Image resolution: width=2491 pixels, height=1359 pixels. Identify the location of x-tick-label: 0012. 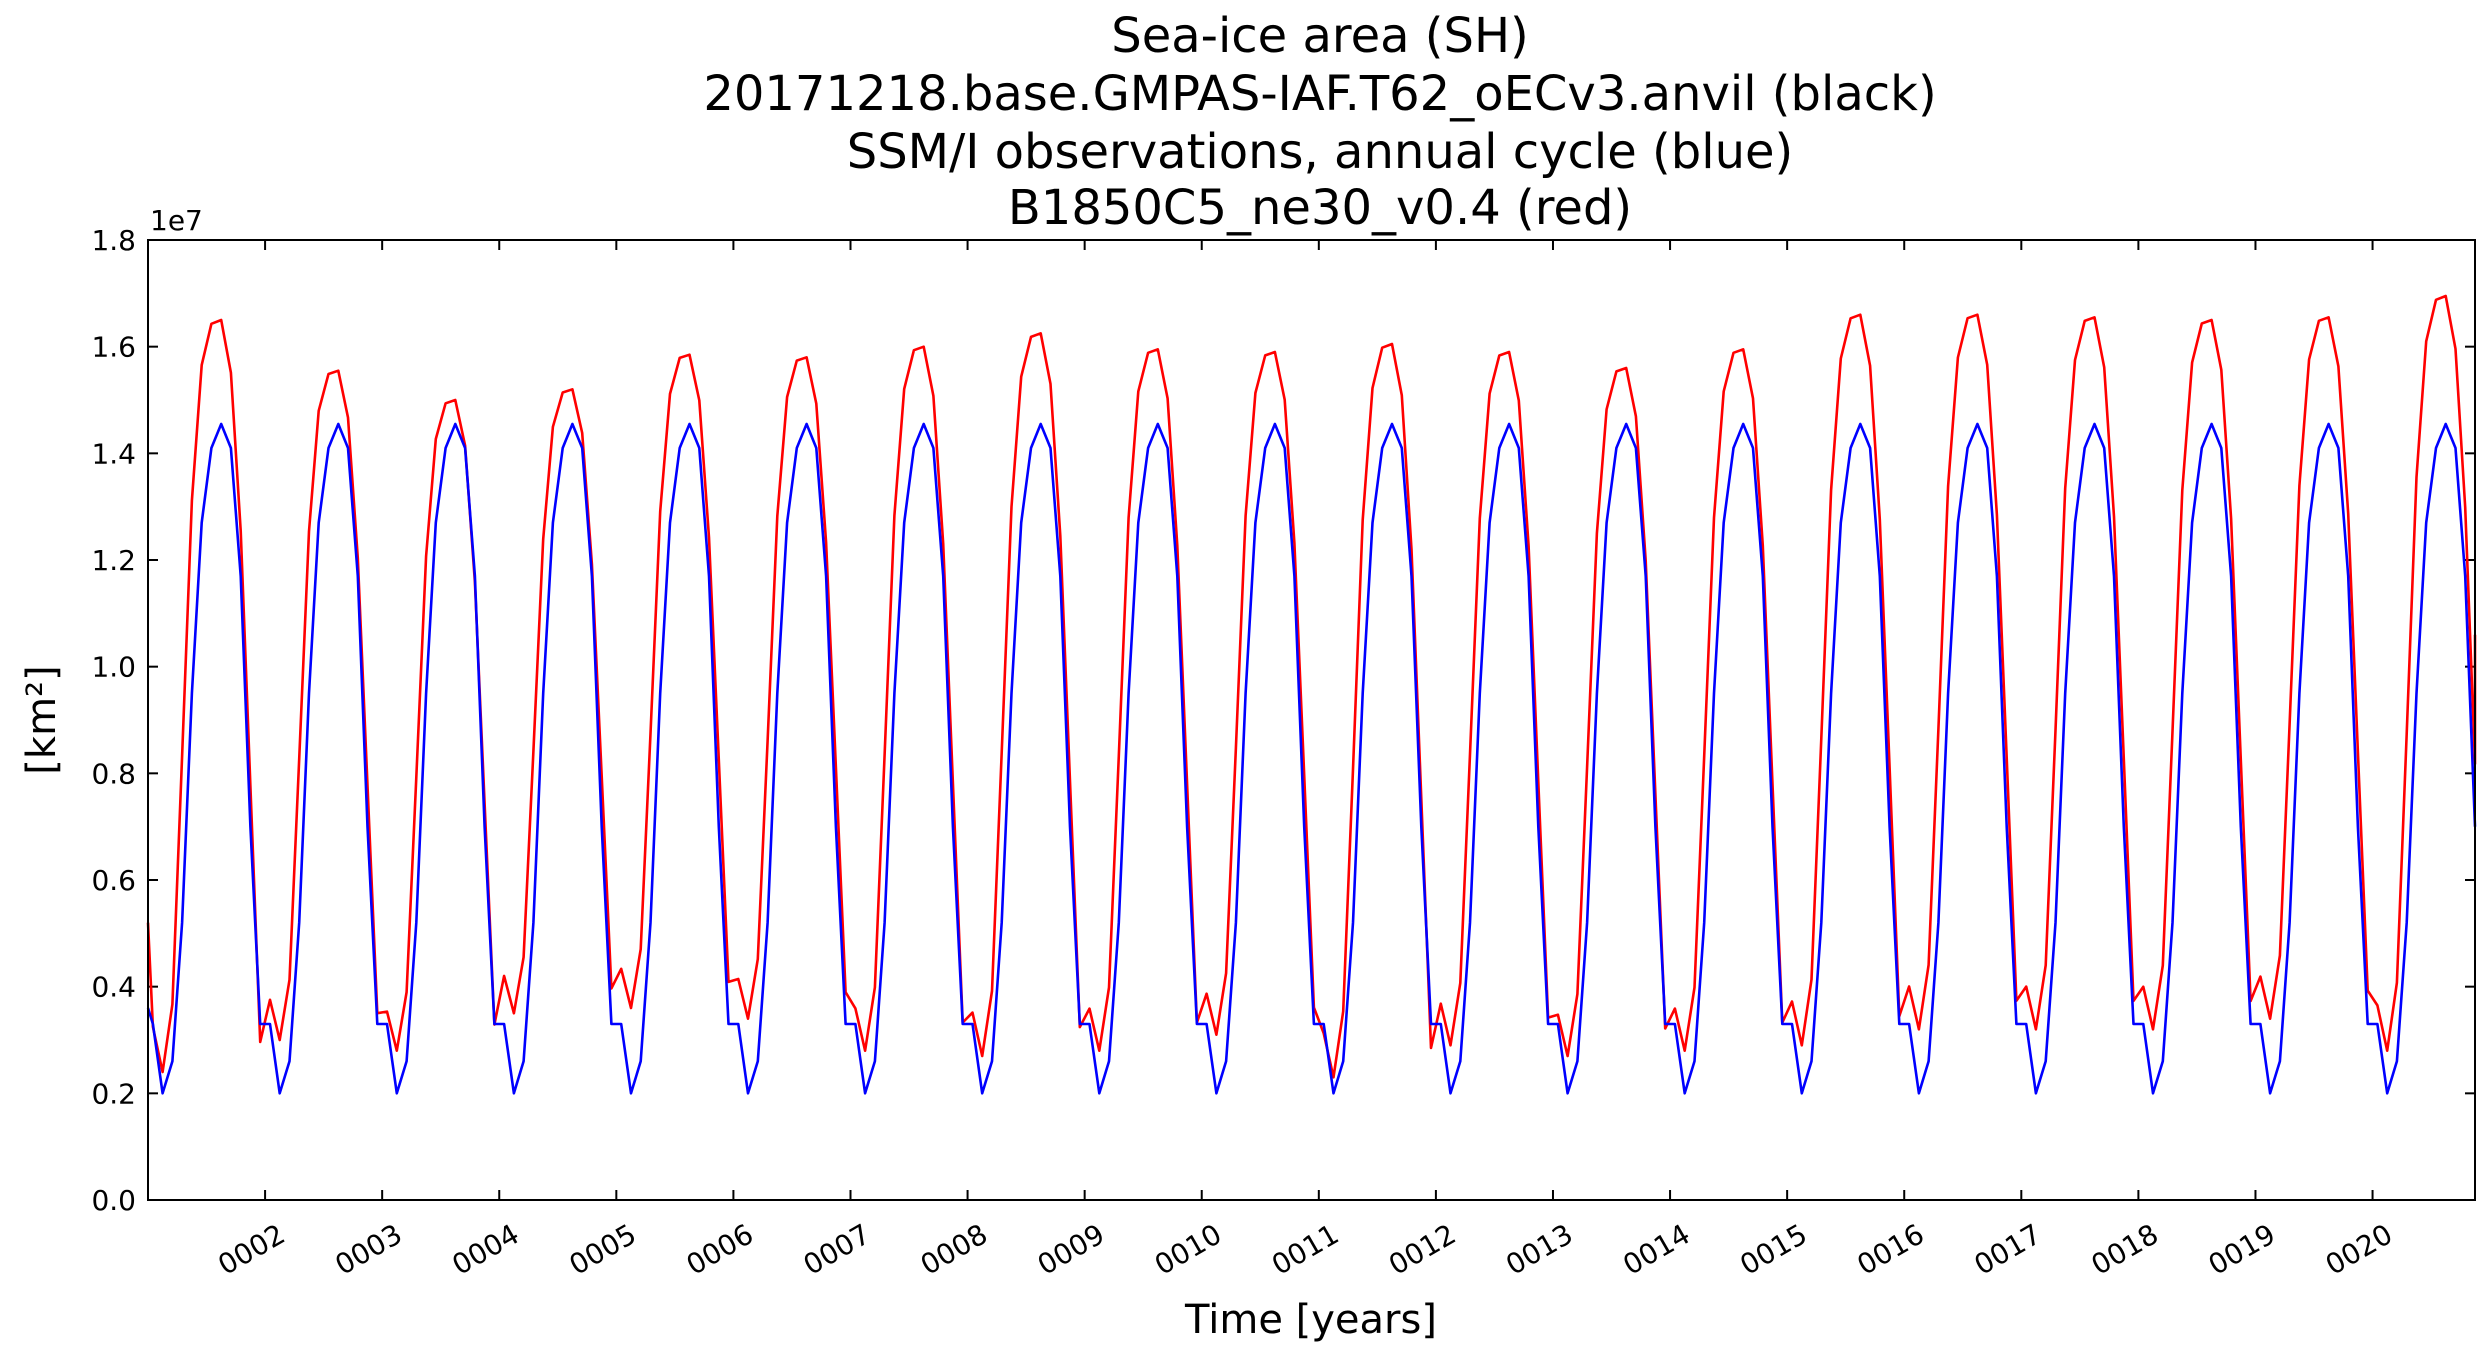
(1422, 1249).